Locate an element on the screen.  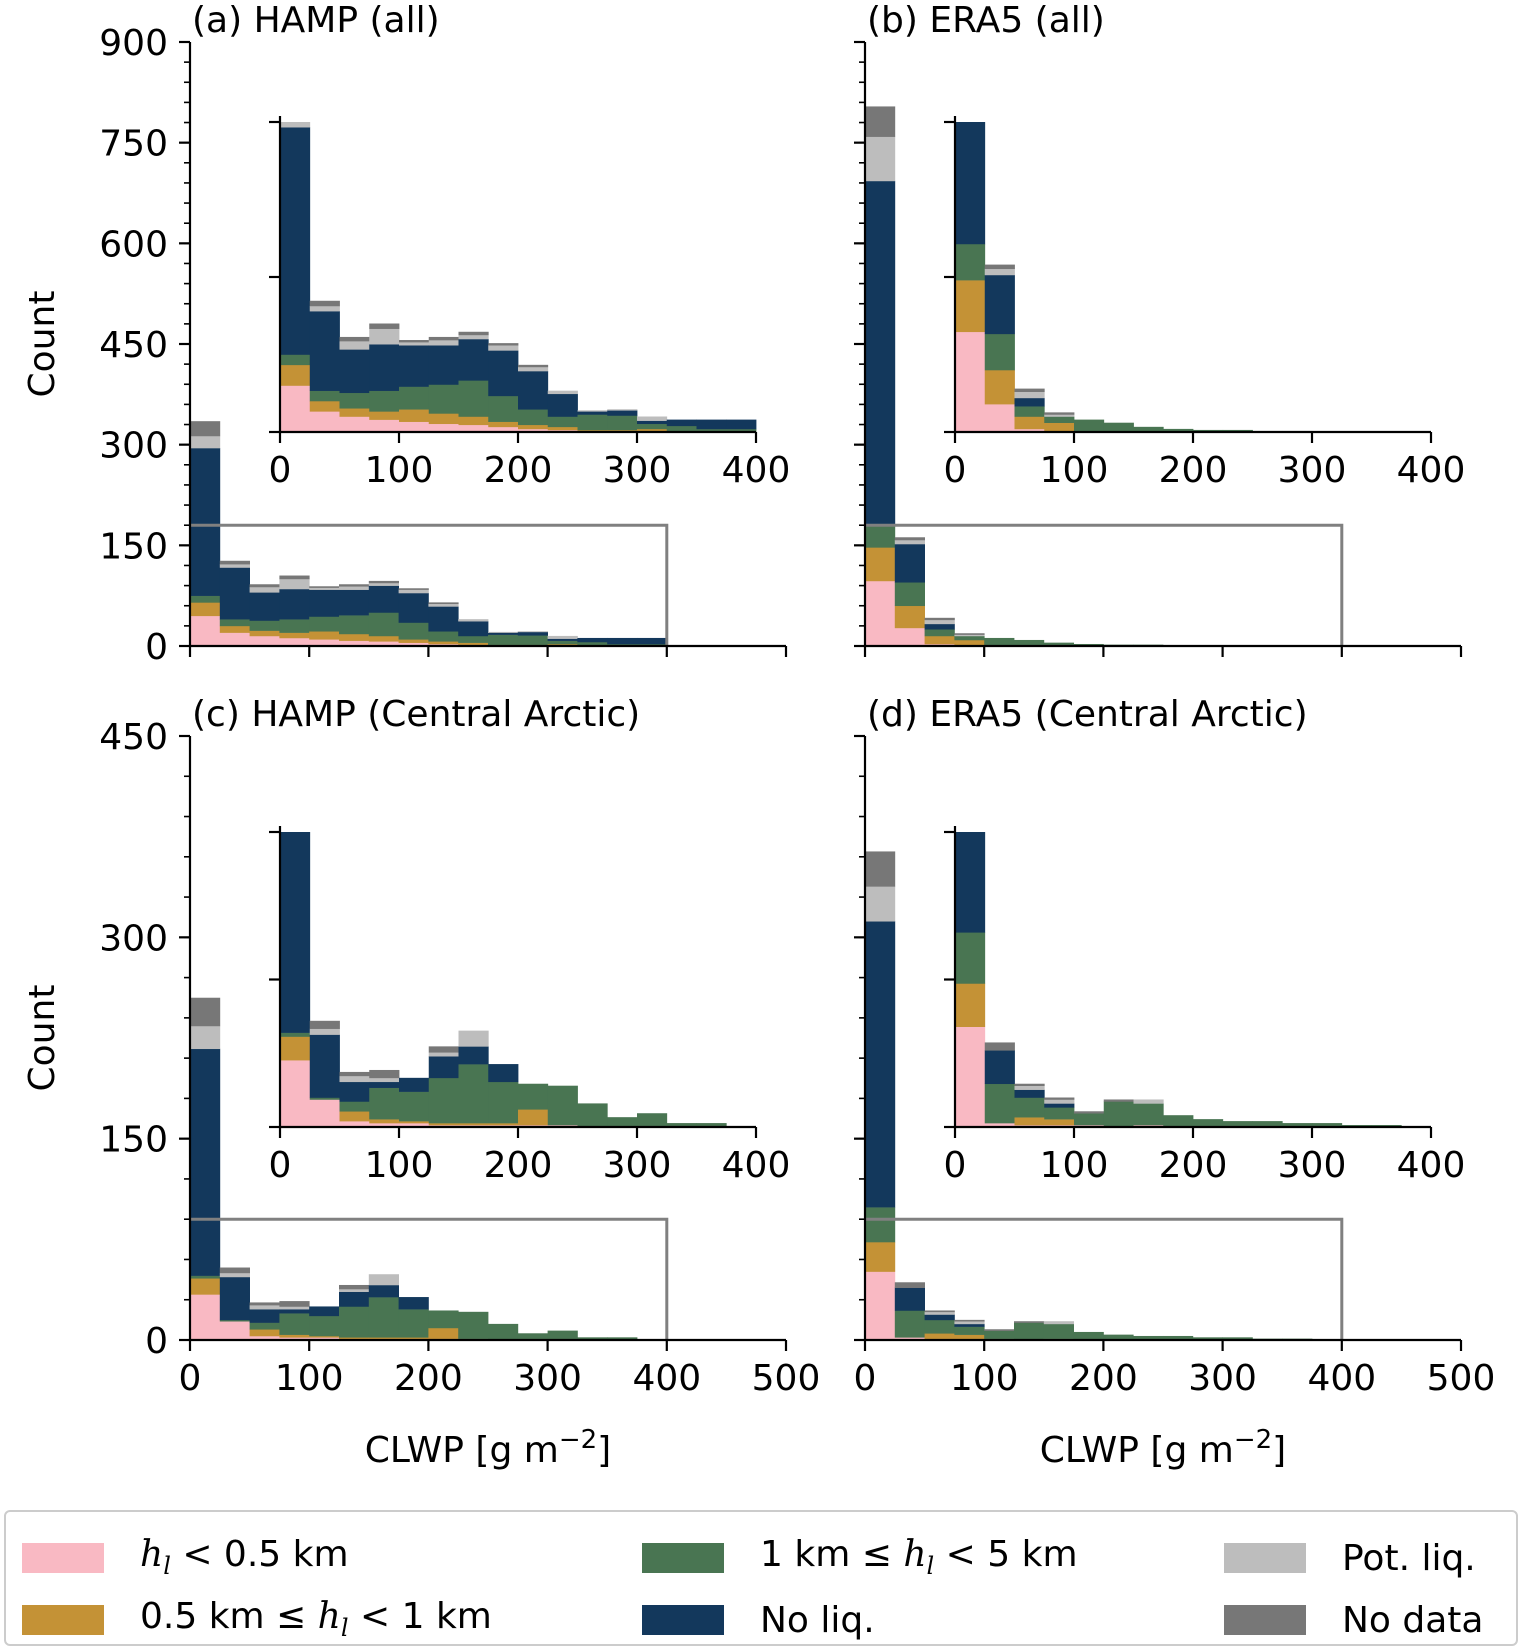
panel-a-y-tick-label: 900 is located at coordinates (133, 43).